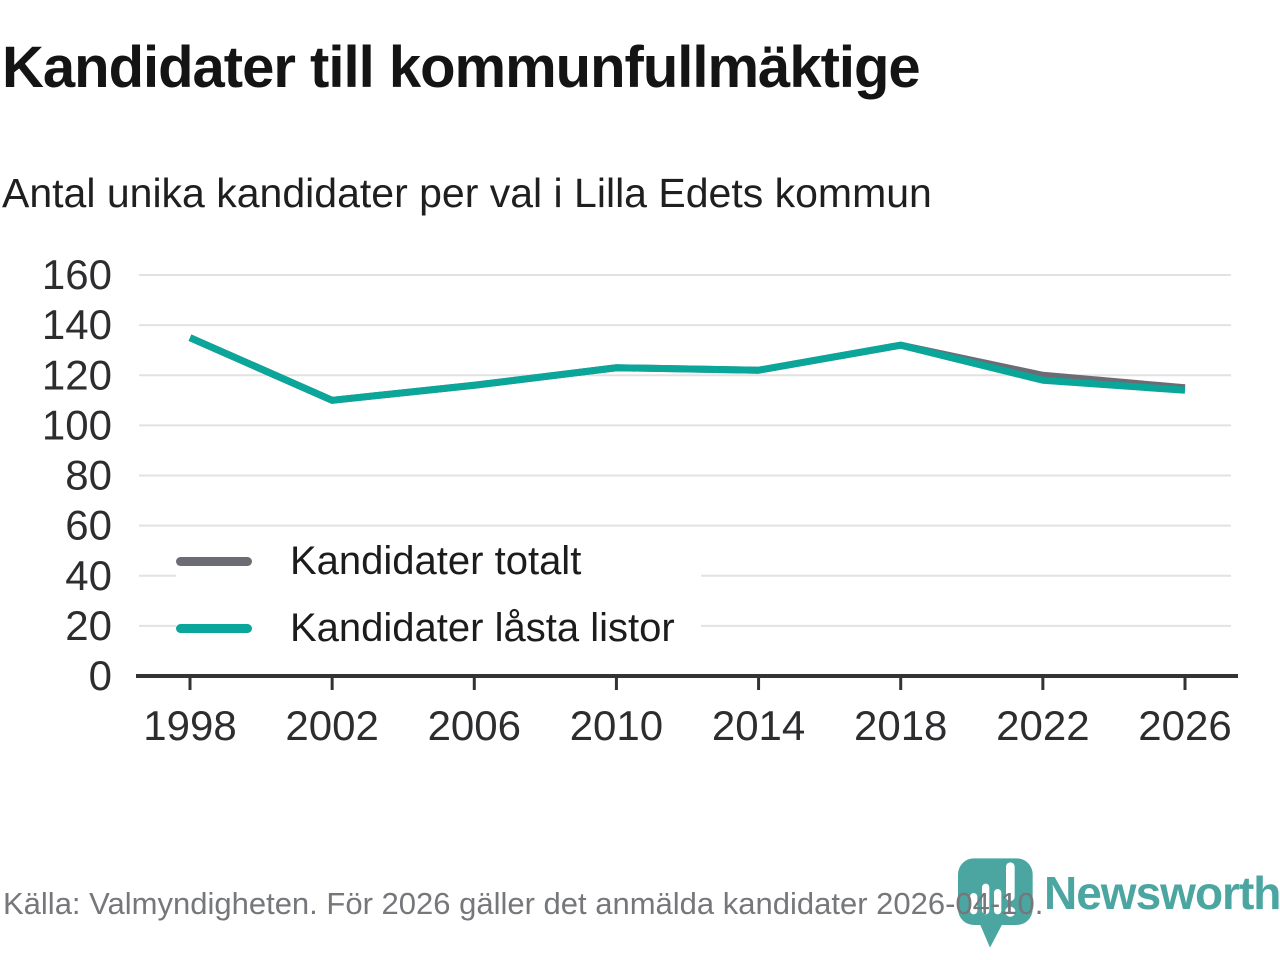 The width and height of the screenshot is (1280, 960). Describe the element at coordinates (88, 625) in the screenshot. I see `y-tick-label: 20` at that location.